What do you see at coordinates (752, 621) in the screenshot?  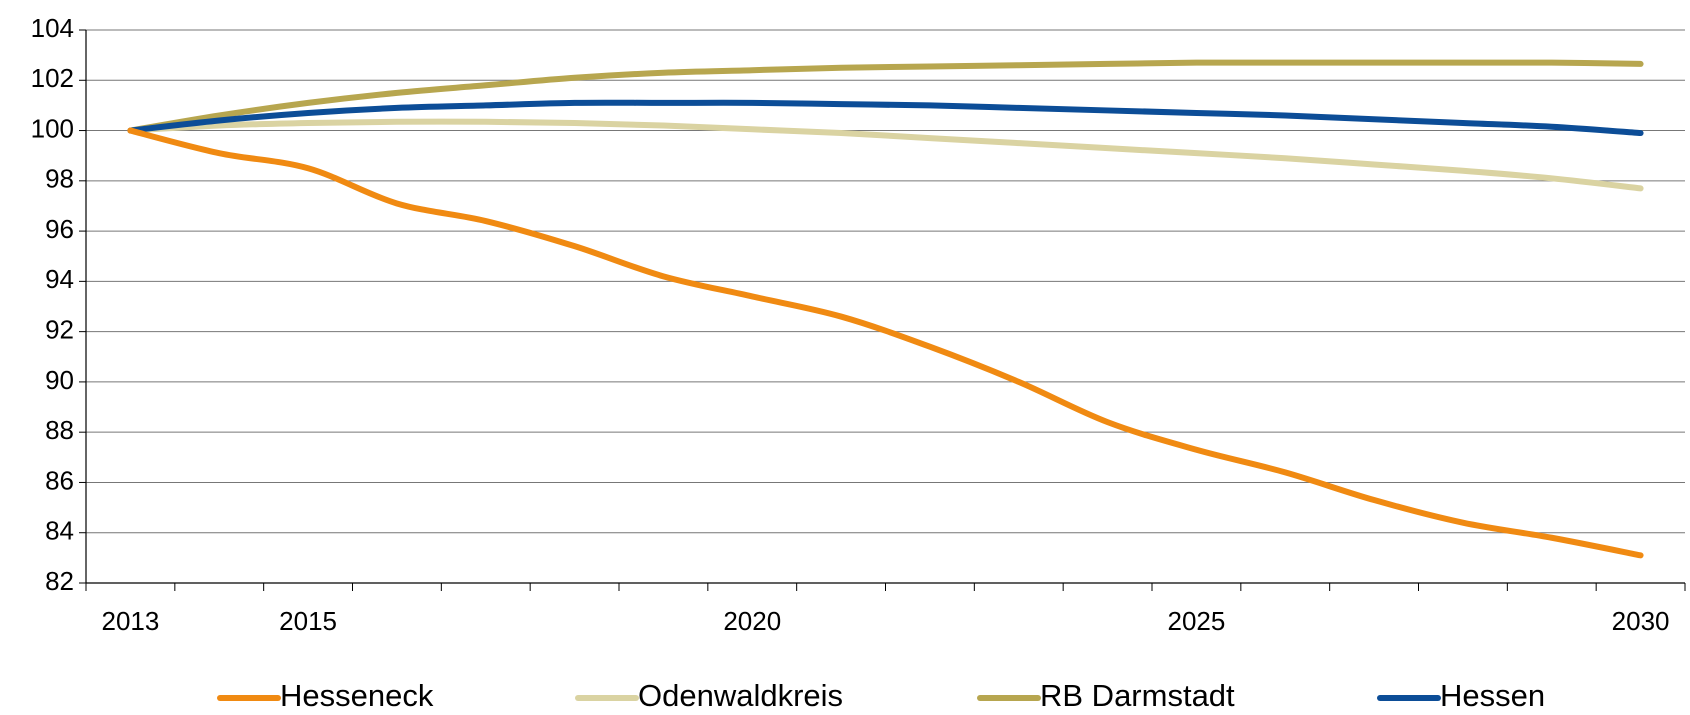 I see `x-tick-label: 2020` at bounding box center [752, 621].